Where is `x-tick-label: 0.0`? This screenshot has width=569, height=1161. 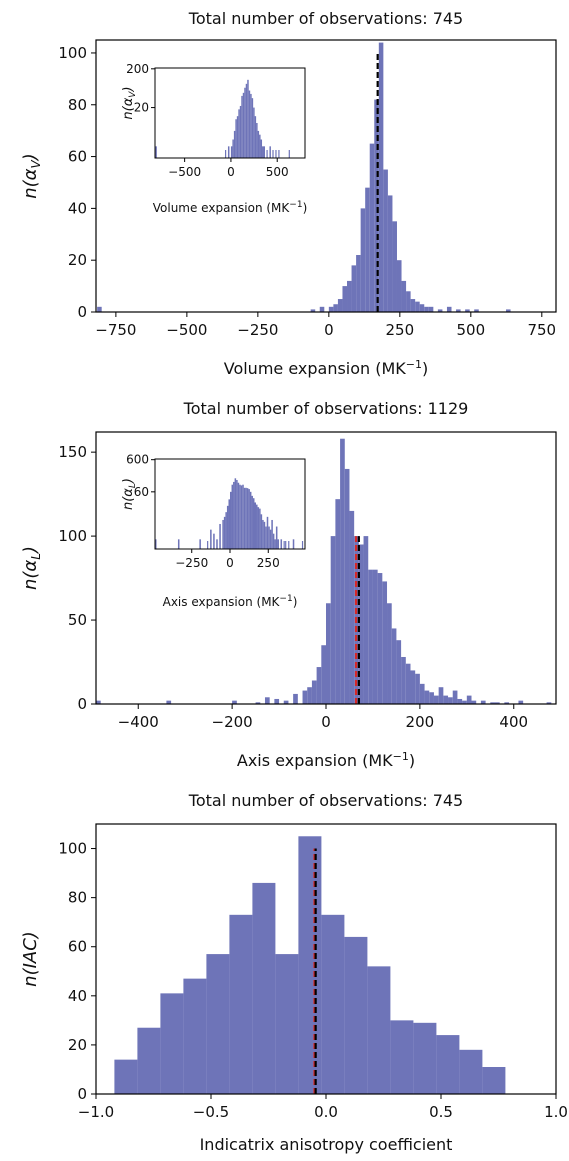 x-tick-label: 0.0 is located at coordinates (326, 1112).